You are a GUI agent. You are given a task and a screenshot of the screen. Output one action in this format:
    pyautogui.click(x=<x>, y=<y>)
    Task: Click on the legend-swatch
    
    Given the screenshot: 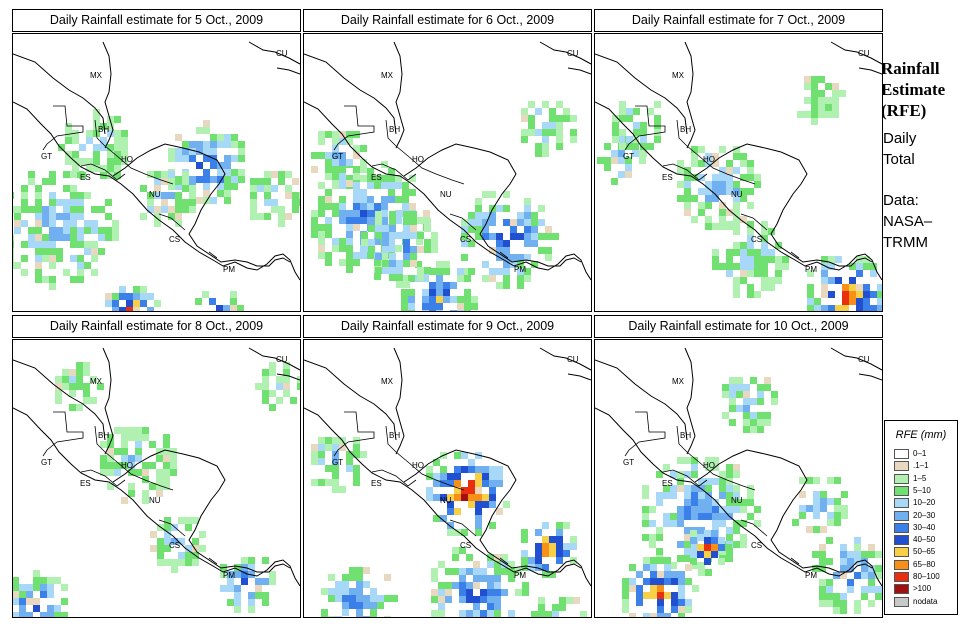 What is the action you would take?
    pyautogui.click(x=901, y=466)
    